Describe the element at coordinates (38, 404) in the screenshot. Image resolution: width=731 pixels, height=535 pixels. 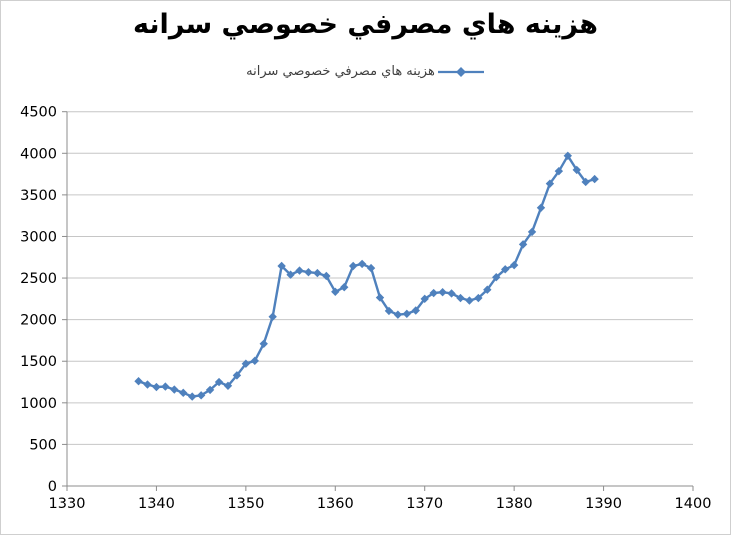
I see `y-tick-label: 1000` at that location.